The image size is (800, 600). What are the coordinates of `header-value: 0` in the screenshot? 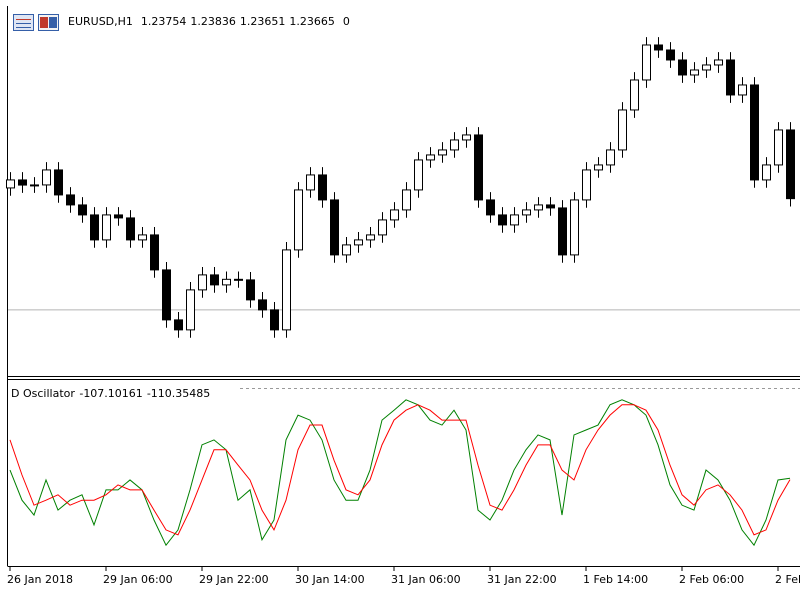 It's located at (346, 21).